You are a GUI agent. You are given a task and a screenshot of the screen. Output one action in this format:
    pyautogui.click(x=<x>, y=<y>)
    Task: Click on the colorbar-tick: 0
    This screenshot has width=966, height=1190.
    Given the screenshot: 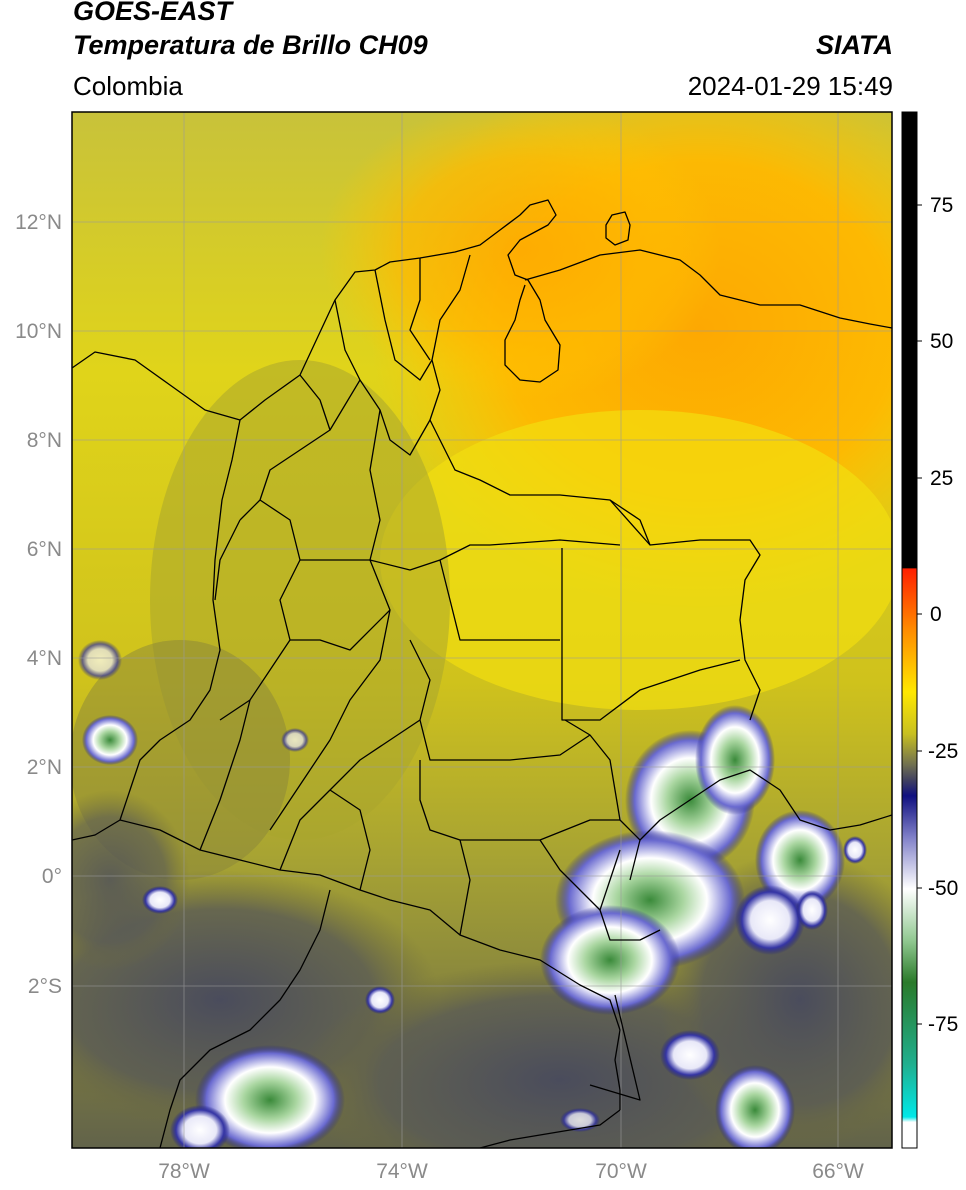 What is the action you would take?
    pyautogui.click(x=936, y=614)
    